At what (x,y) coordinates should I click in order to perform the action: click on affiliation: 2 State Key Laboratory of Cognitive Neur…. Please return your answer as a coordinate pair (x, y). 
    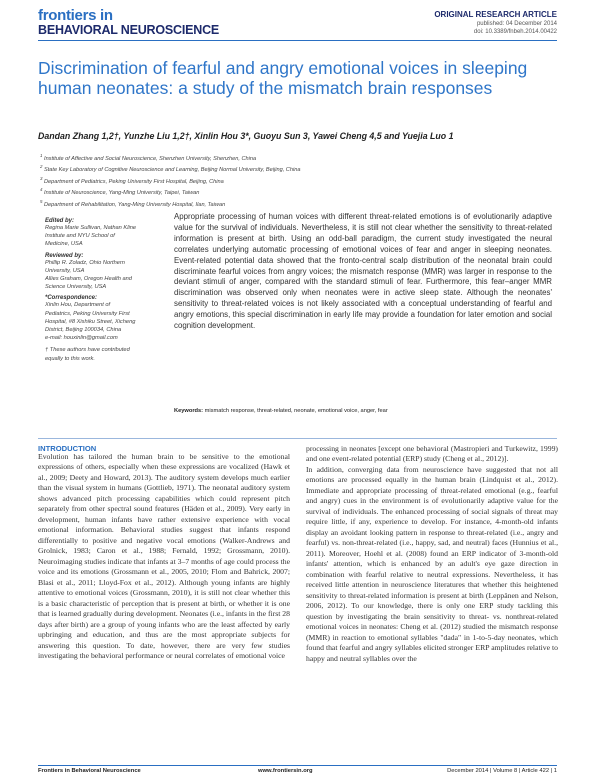
    Looking at the image, I should click on (170, 169).